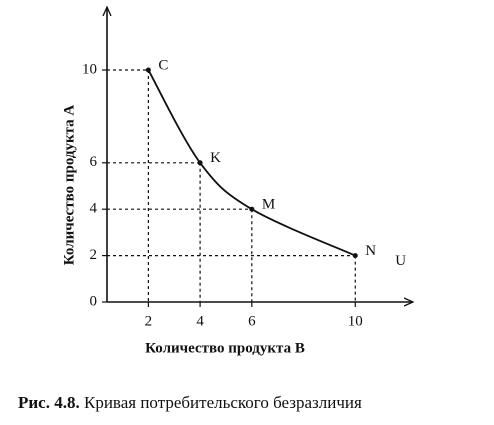 The image size is (494, 425). Describe the element at coordinates (200, 321) in the screenshot. I see `x-tick-label: 4` at that location.